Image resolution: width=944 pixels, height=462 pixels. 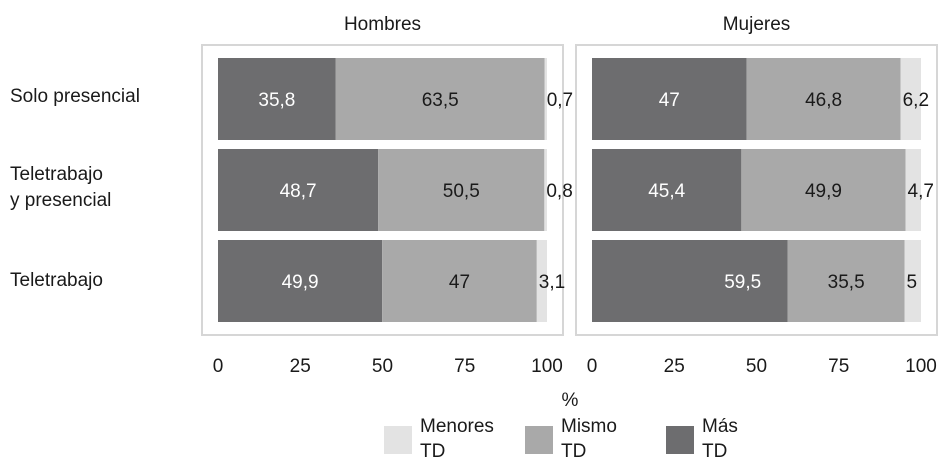 What do you see at coordinates (457, 439) in the screenshot?
I see `legend-label: Menores TD` at bounding box center [457, 439].